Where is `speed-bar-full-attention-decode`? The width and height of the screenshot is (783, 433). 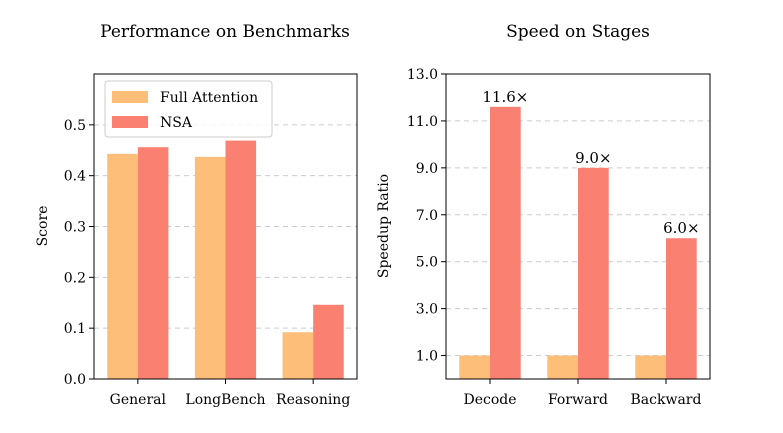
speed-bar-full-attention-decode is located at coordinates (474, 367).